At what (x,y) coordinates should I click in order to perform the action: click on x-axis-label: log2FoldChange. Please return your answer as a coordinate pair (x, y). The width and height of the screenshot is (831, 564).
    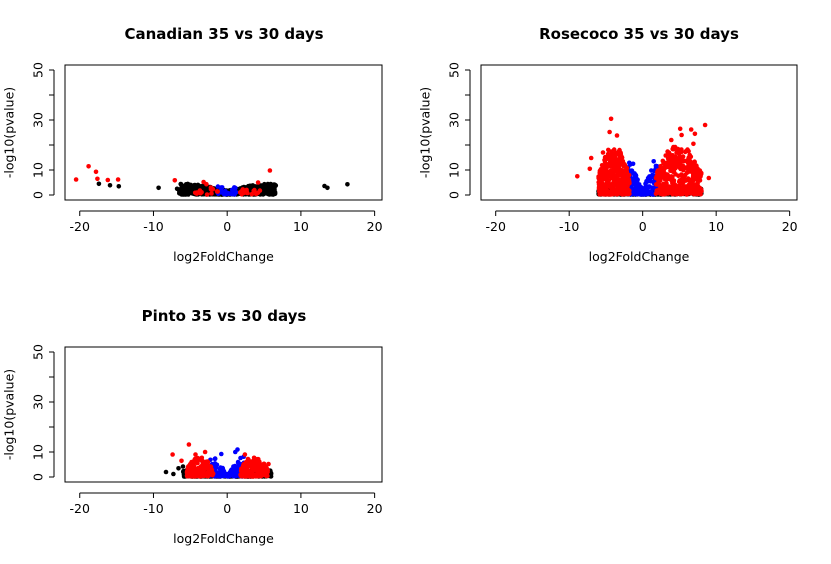
    Looking at the image, I should click on (223, 256).